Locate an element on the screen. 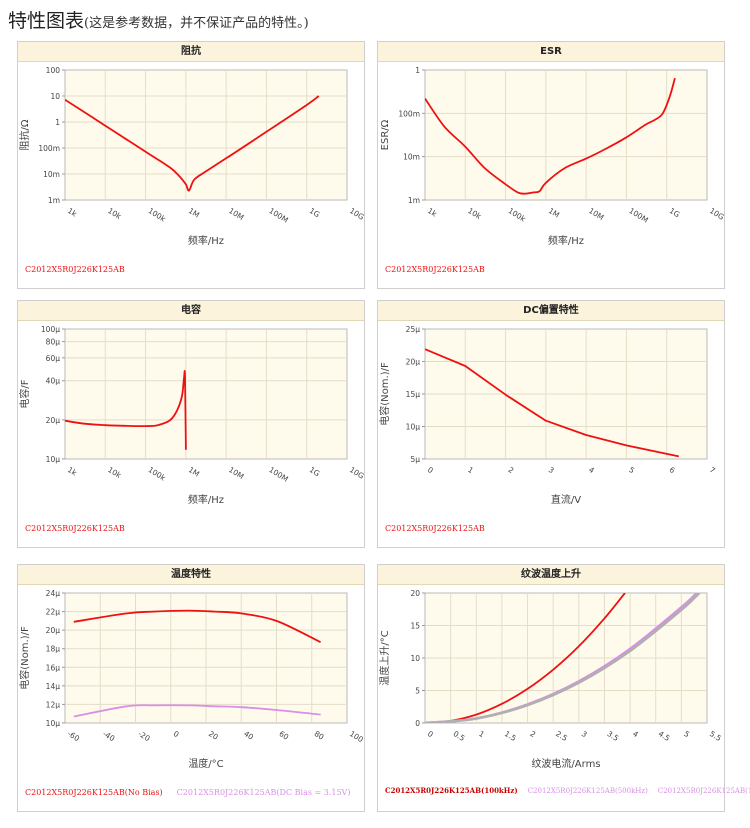 This screenshot has width=750, height=828. y-tick-label: 16μ is located at coordinates (53, 667).